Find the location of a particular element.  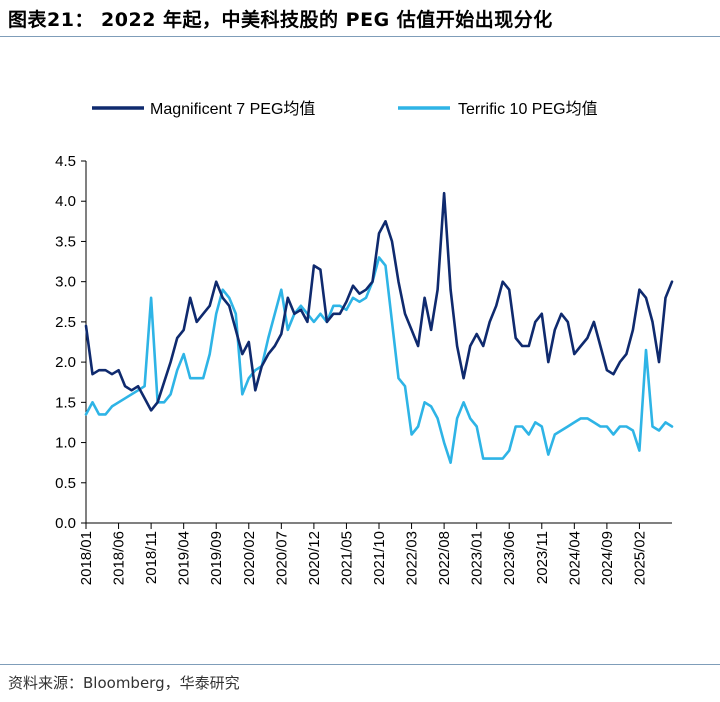

y-tick-label: 2.0 is located at coordinates (65, 362).